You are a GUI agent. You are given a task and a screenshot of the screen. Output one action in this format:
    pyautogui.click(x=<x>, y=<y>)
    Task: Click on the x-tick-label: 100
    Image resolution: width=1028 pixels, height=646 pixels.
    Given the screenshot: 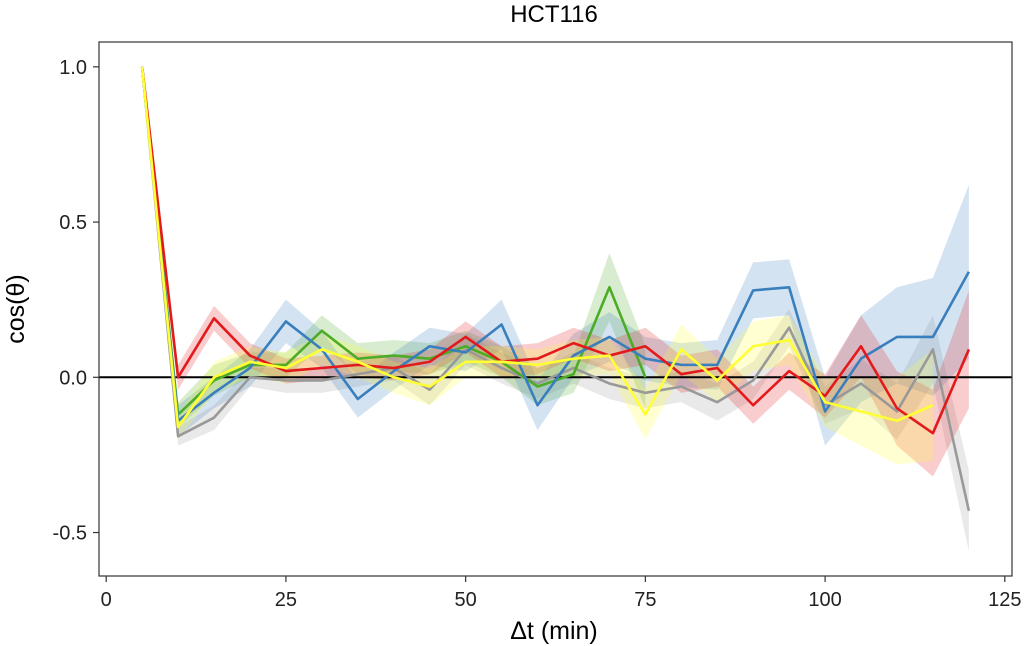 What is the action you would take?
    pyautogui.click(x=824, y=600)
    